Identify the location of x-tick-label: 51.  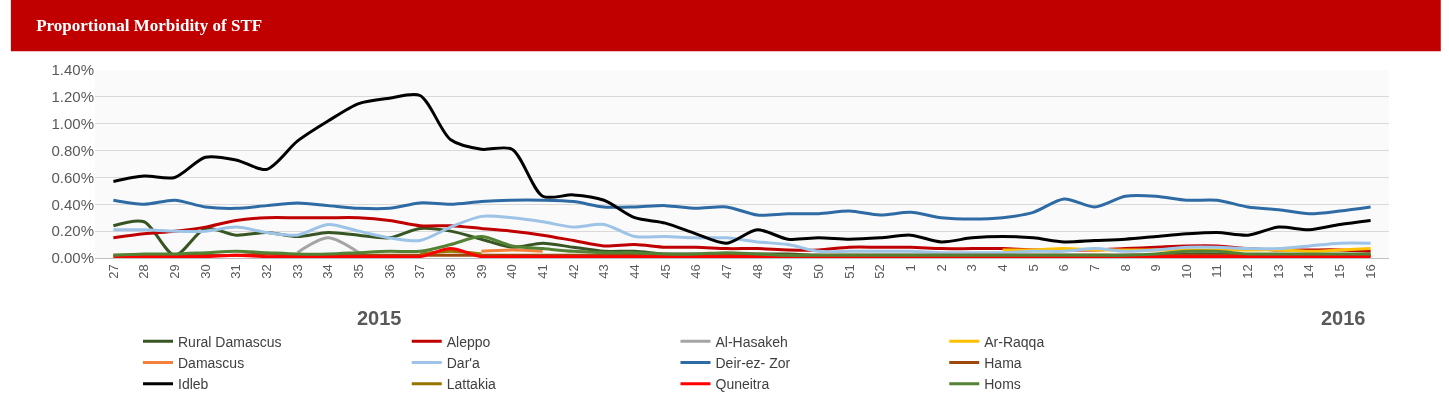
(849, 271).